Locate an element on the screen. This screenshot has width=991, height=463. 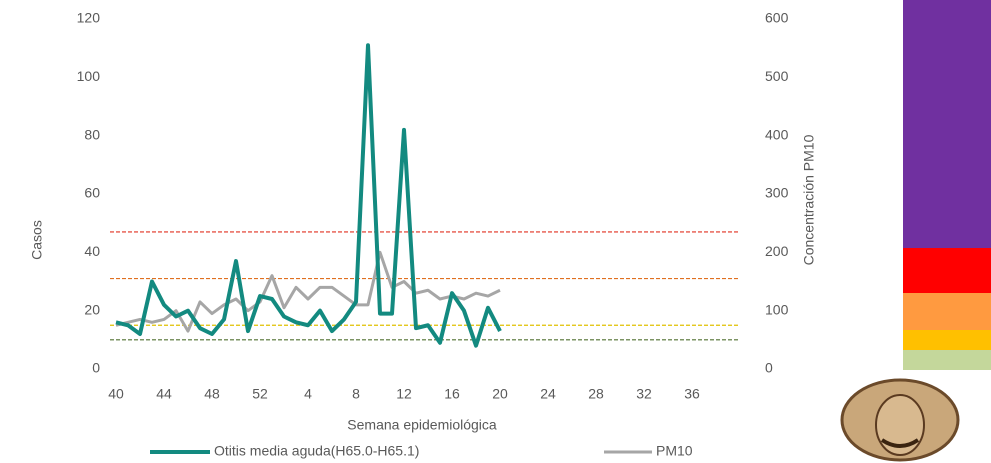
x-tick-label: 40 is located at coordinates (116, 394).